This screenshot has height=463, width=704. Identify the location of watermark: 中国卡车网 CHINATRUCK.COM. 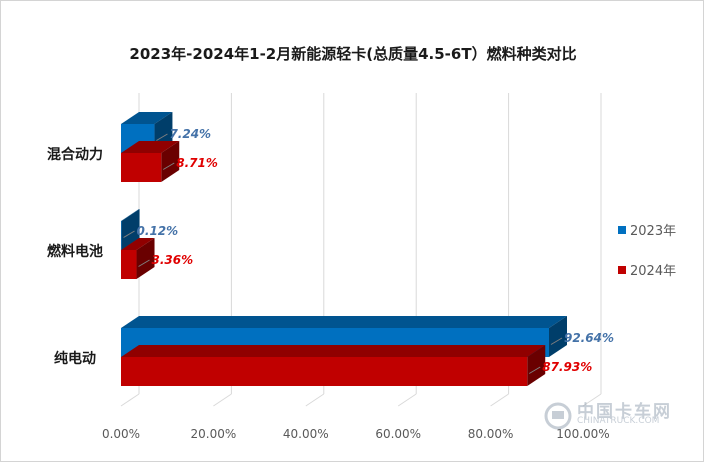
(618, 419).